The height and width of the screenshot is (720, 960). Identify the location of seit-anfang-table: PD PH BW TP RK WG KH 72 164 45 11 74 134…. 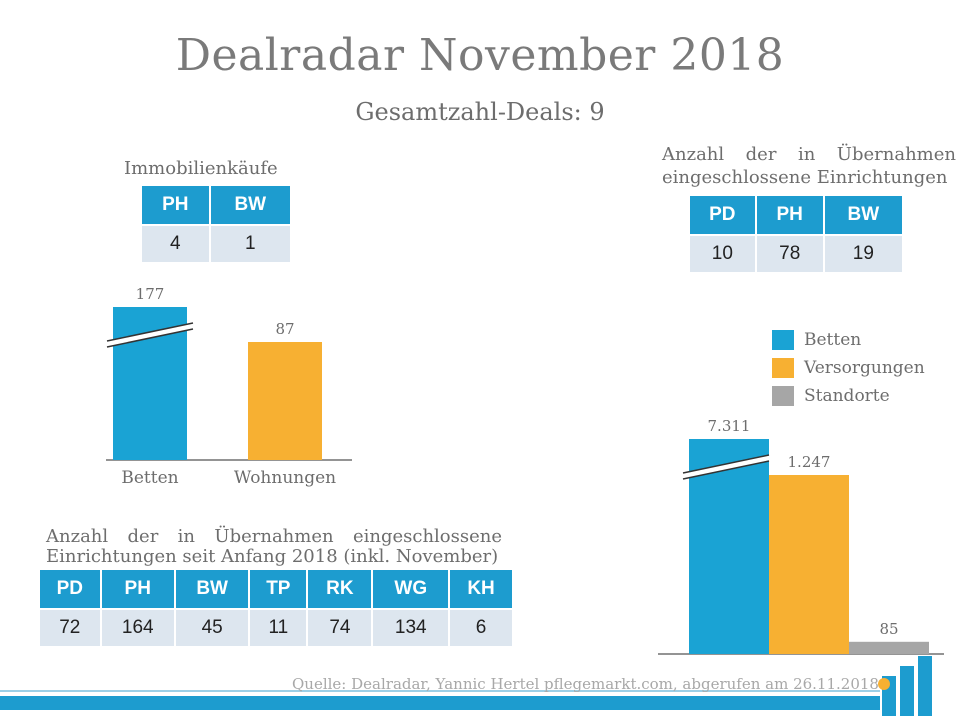
(276, 608).